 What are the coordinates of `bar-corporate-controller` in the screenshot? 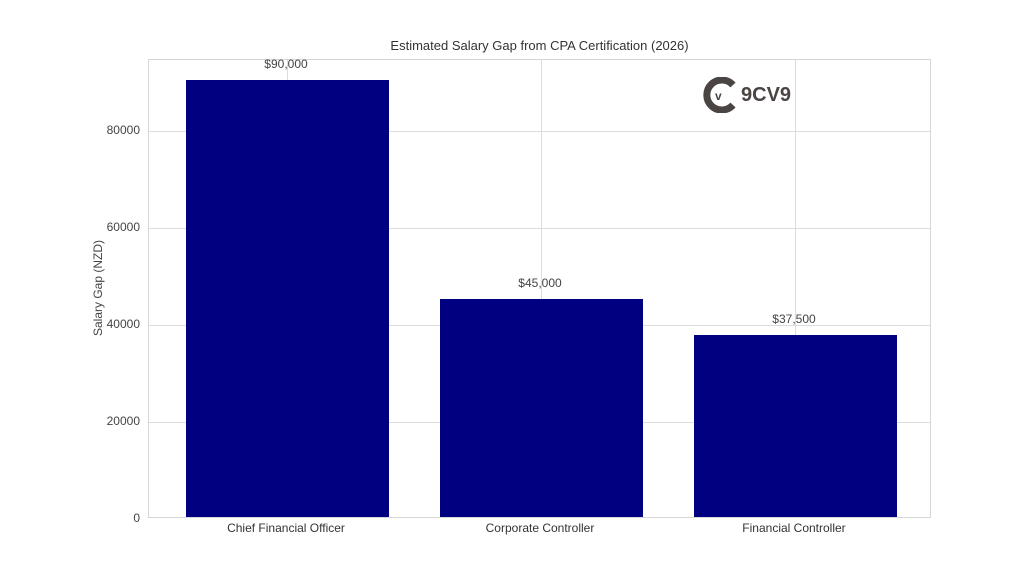 It's located at (541, 407).